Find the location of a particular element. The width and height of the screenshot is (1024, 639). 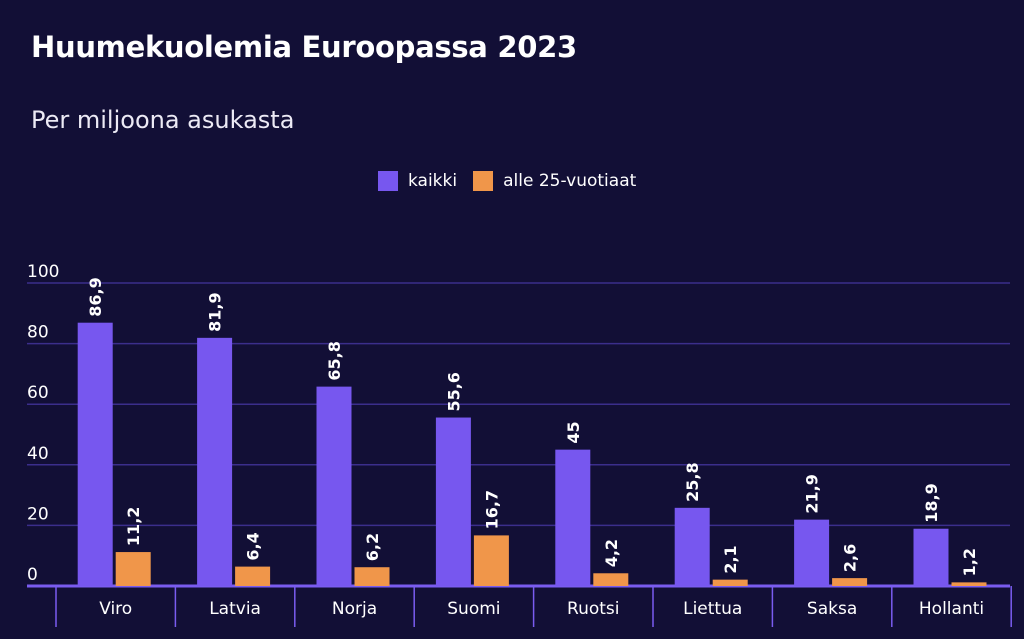

bar-kaikki-ruotsi is located at coordinates (573, 517).